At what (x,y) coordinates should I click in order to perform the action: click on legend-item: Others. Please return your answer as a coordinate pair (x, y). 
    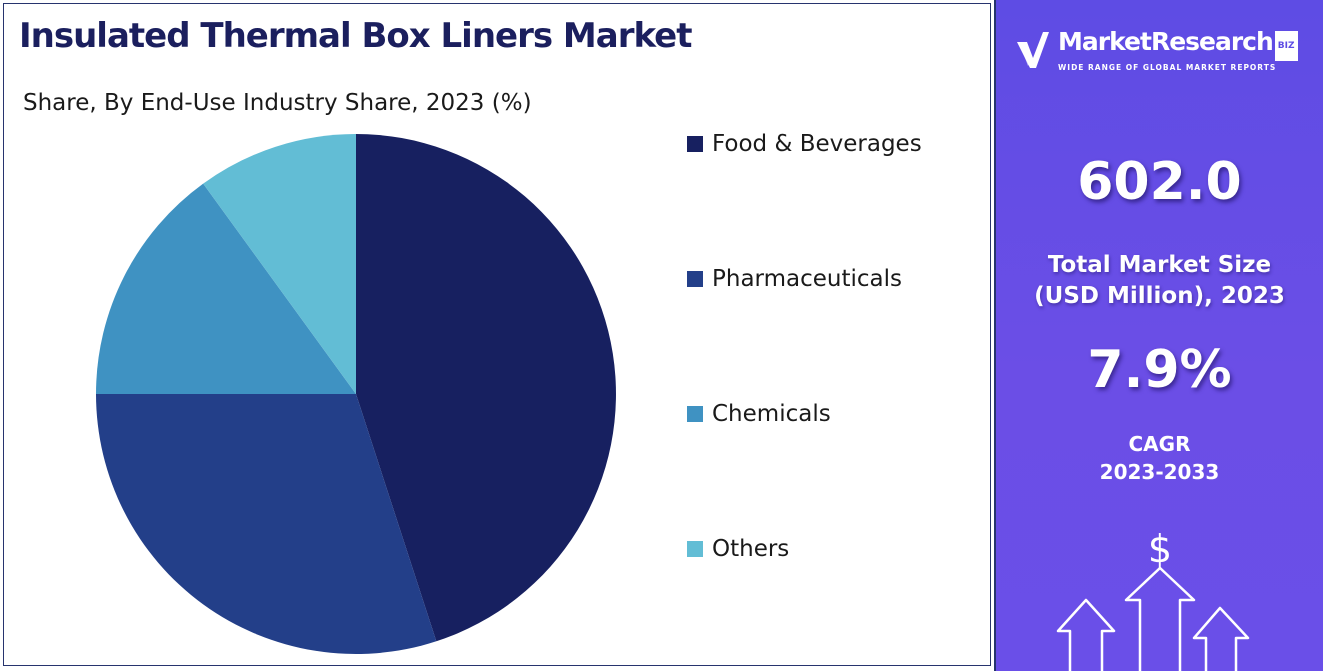
    Looking at the image, I should click on (738, 549).